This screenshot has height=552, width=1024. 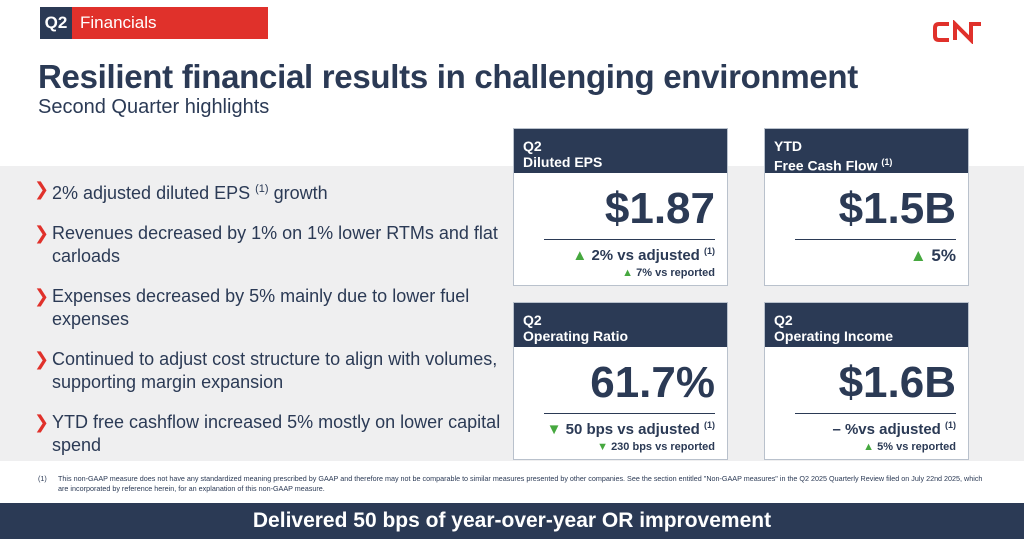 I want to click on or-change-adjusted: ▼ 50 bps vs adjusted (1), so click(x=630, y=429).